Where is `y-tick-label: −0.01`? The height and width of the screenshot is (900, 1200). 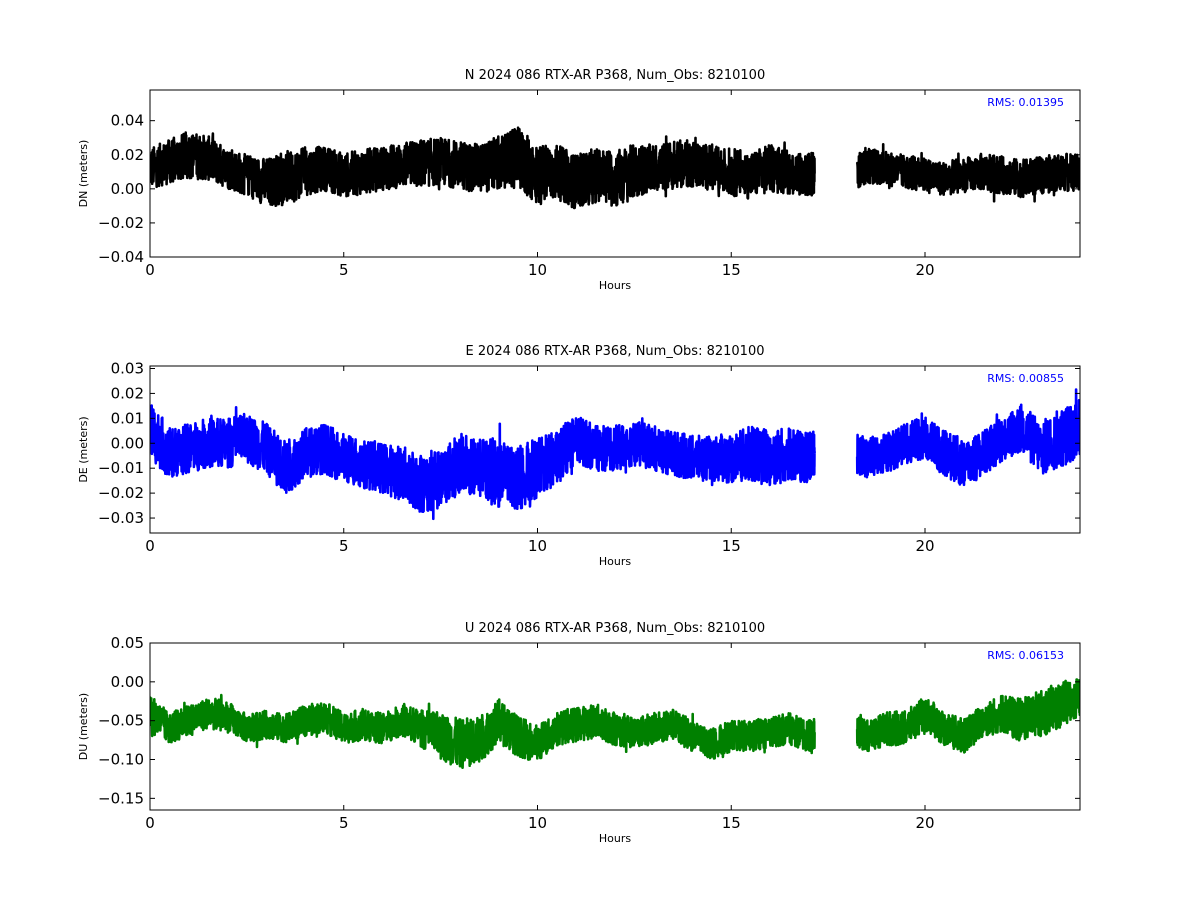
y-tick-label: −0.01 is located at coordinates (121, 468).